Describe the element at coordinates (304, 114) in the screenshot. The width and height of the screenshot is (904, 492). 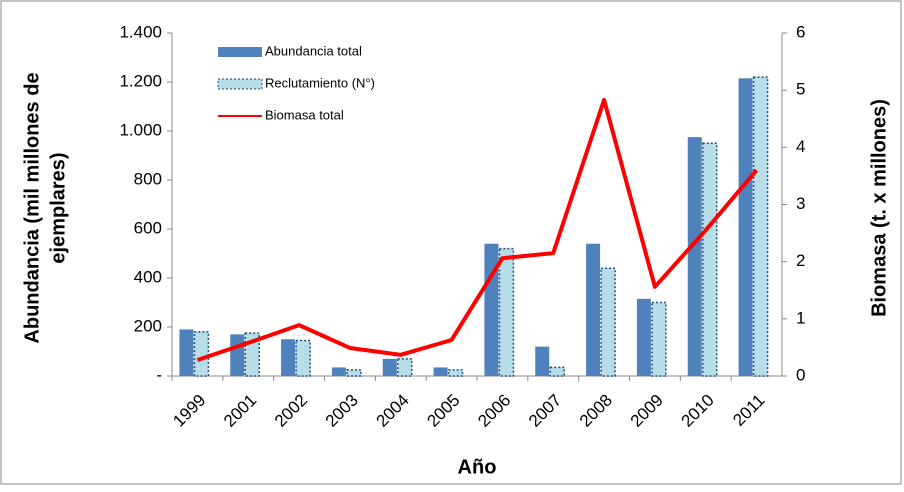
I see `legend-label: Biomasa total` at that location.